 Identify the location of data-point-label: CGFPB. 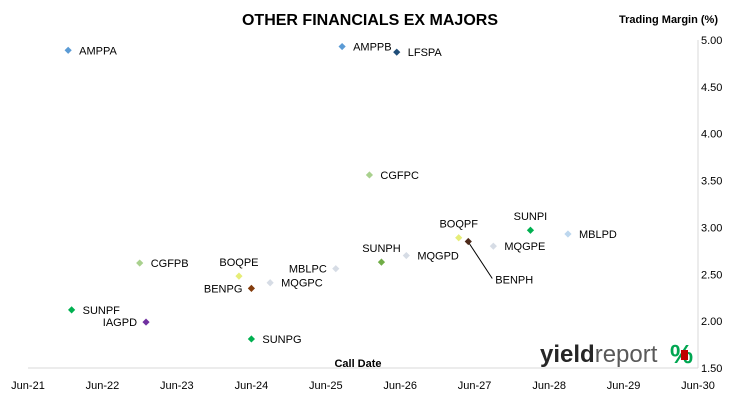
(170, 264).